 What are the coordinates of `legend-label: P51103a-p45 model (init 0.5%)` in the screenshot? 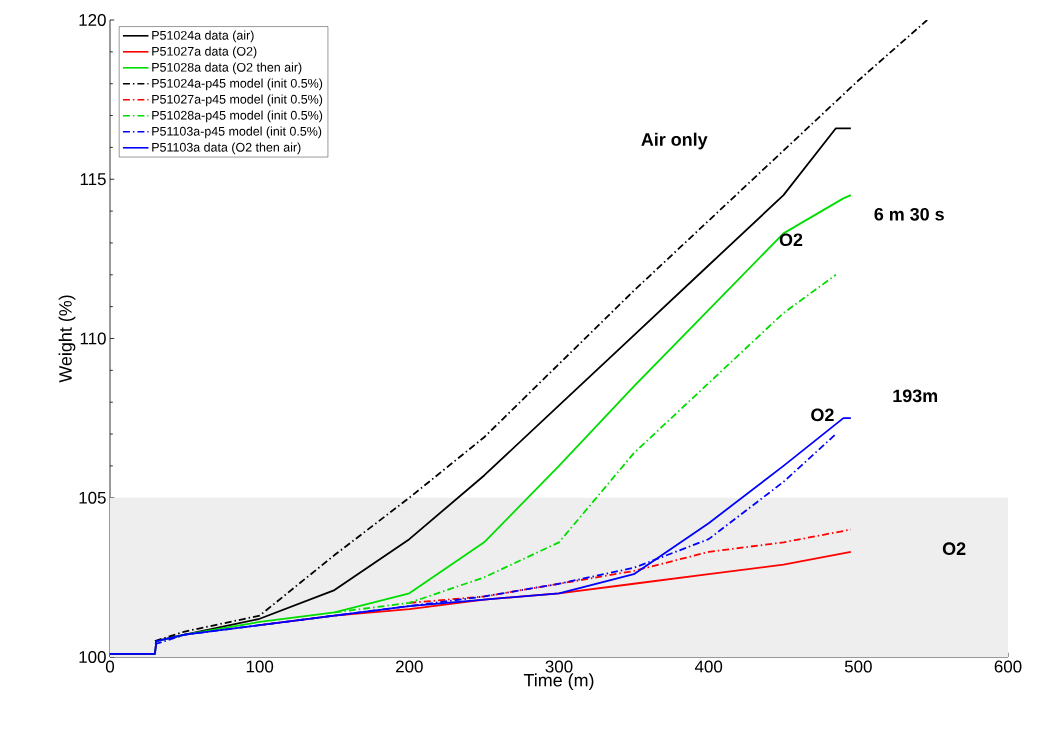 It's located at (237, 132).